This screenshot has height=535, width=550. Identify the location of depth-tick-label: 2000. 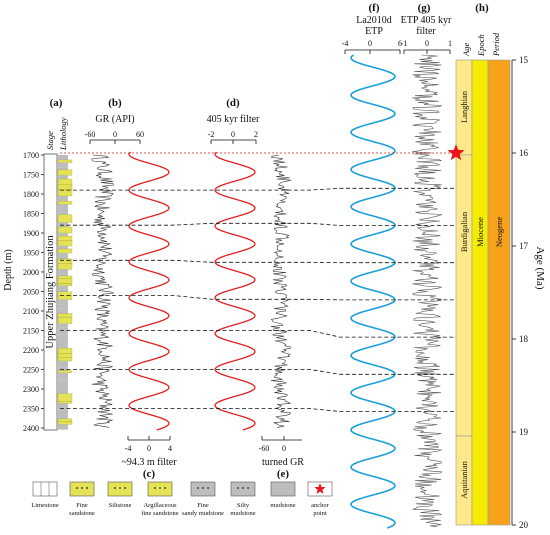
(31, 272).